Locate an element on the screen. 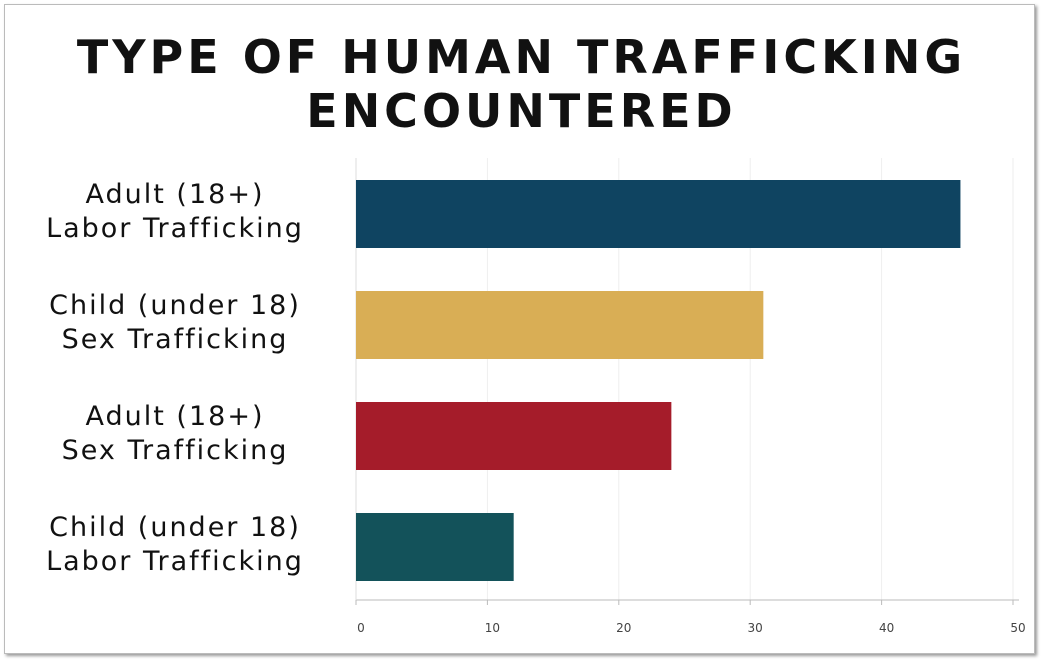 The height and width of the screenshot is (660, 1043). x-tick-label: 10 is located at coordinates (492, 628).